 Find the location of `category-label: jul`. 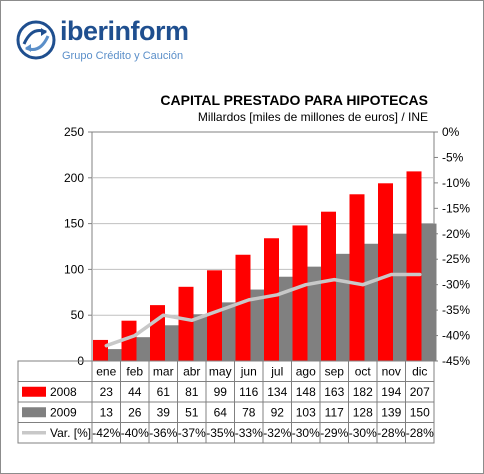

category-label: jul is located at coordinates (276, 371).